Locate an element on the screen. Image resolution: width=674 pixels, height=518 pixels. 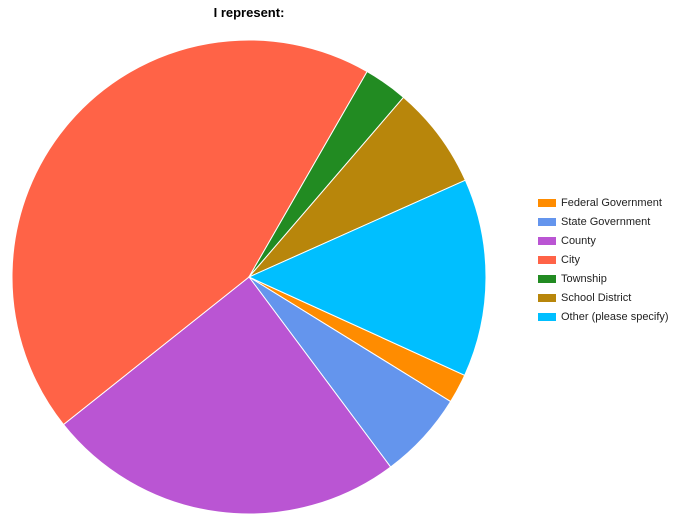
legend-item: Other (please specify) is located at coordinates (603, 316).